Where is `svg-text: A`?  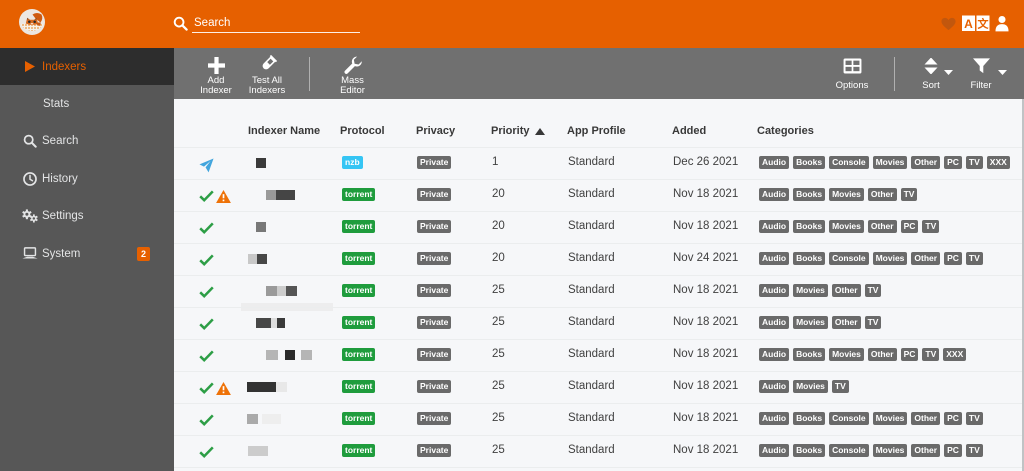
svg-text: A is located at coordinates (968, 24).